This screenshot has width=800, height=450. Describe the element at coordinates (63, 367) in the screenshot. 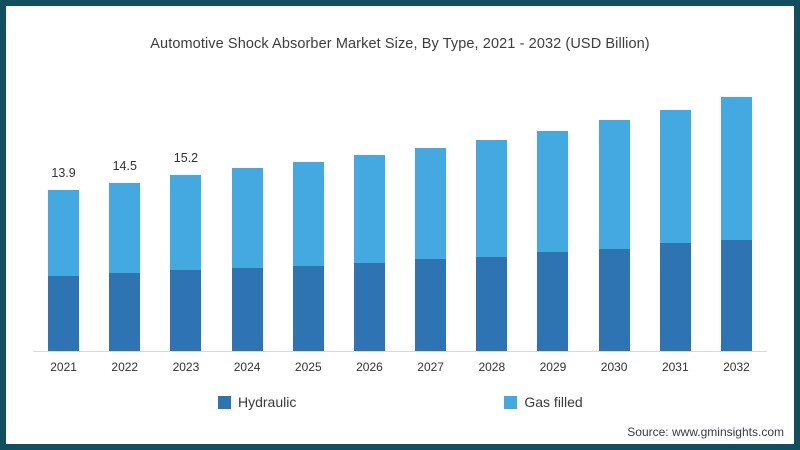

I see `x-axis-tick-label: 2021` at that location.